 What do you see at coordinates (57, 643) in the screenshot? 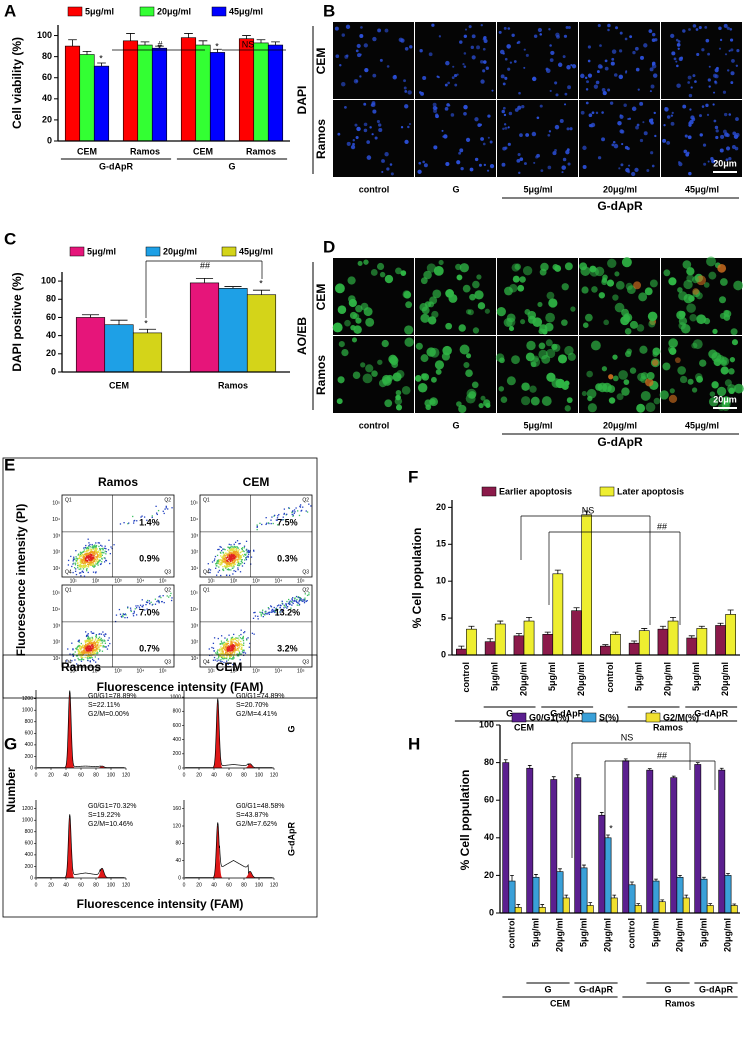
I see `y-tick-label: 10²` at bounding box center [57, 643].